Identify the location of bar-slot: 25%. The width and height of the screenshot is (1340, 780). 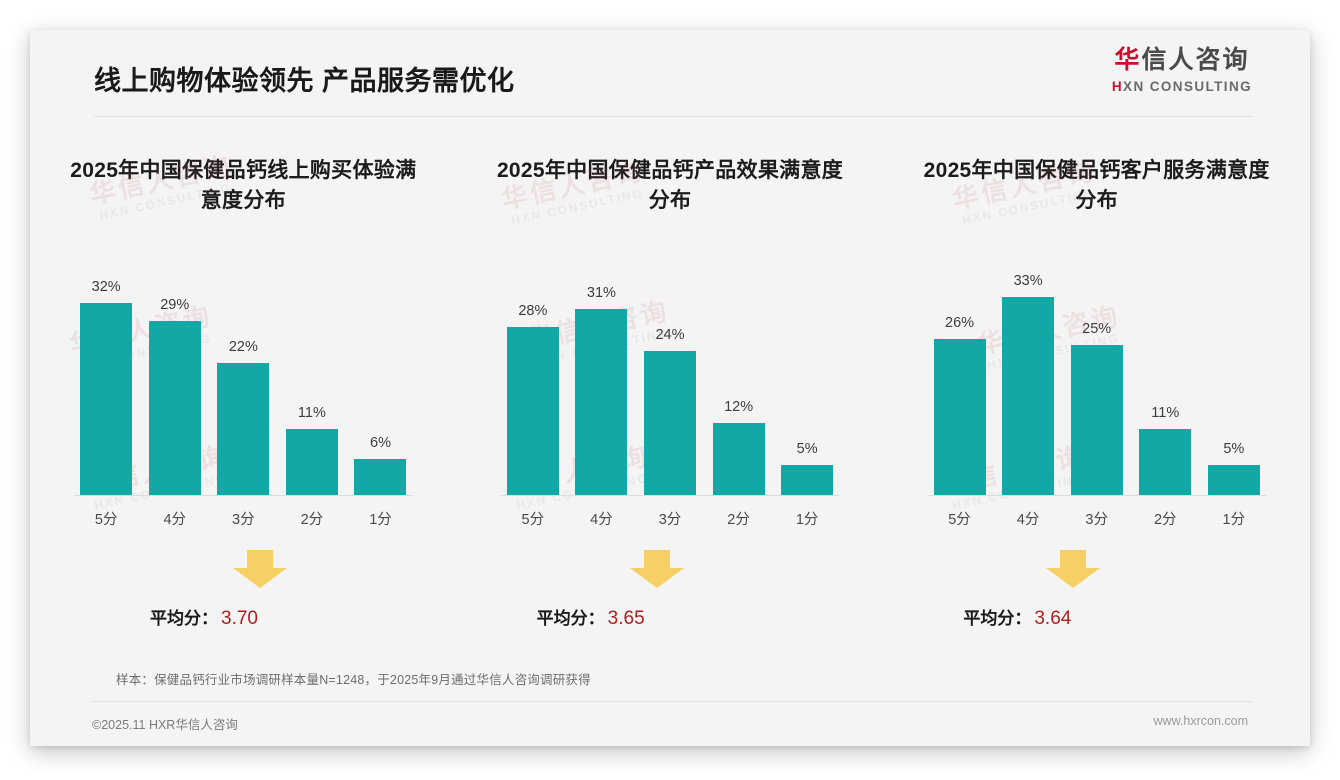
(1097, 375).